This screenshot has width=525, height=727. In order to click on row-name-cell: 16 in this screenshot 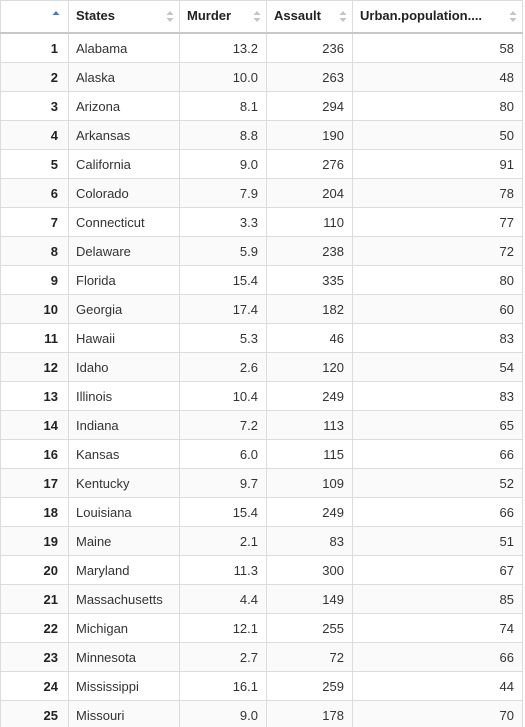, I will do `click(34, 454)`.